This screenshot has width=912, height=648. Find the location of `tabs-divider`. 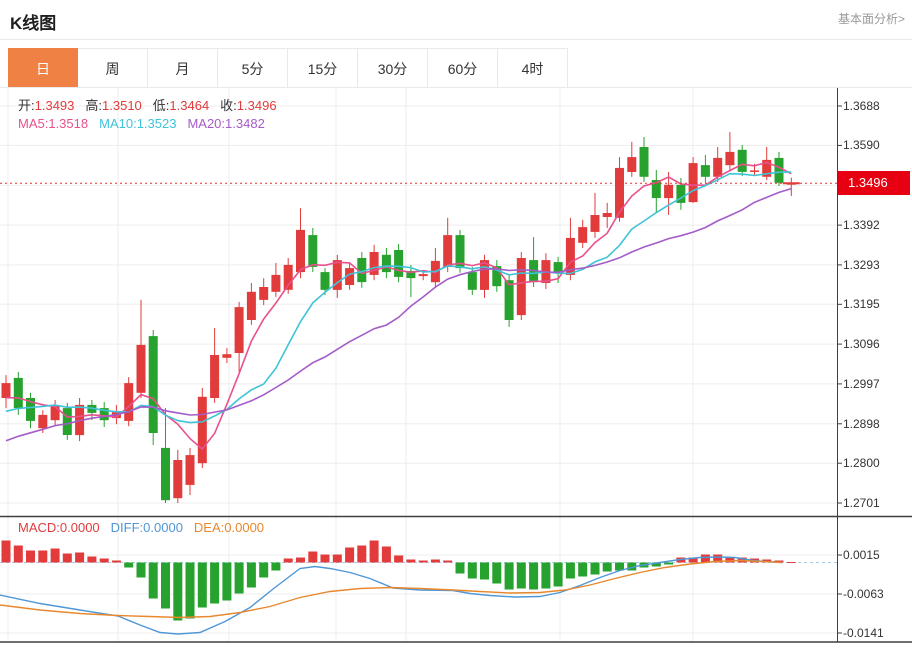

tabs-divider is located at coordinates (456, 87).